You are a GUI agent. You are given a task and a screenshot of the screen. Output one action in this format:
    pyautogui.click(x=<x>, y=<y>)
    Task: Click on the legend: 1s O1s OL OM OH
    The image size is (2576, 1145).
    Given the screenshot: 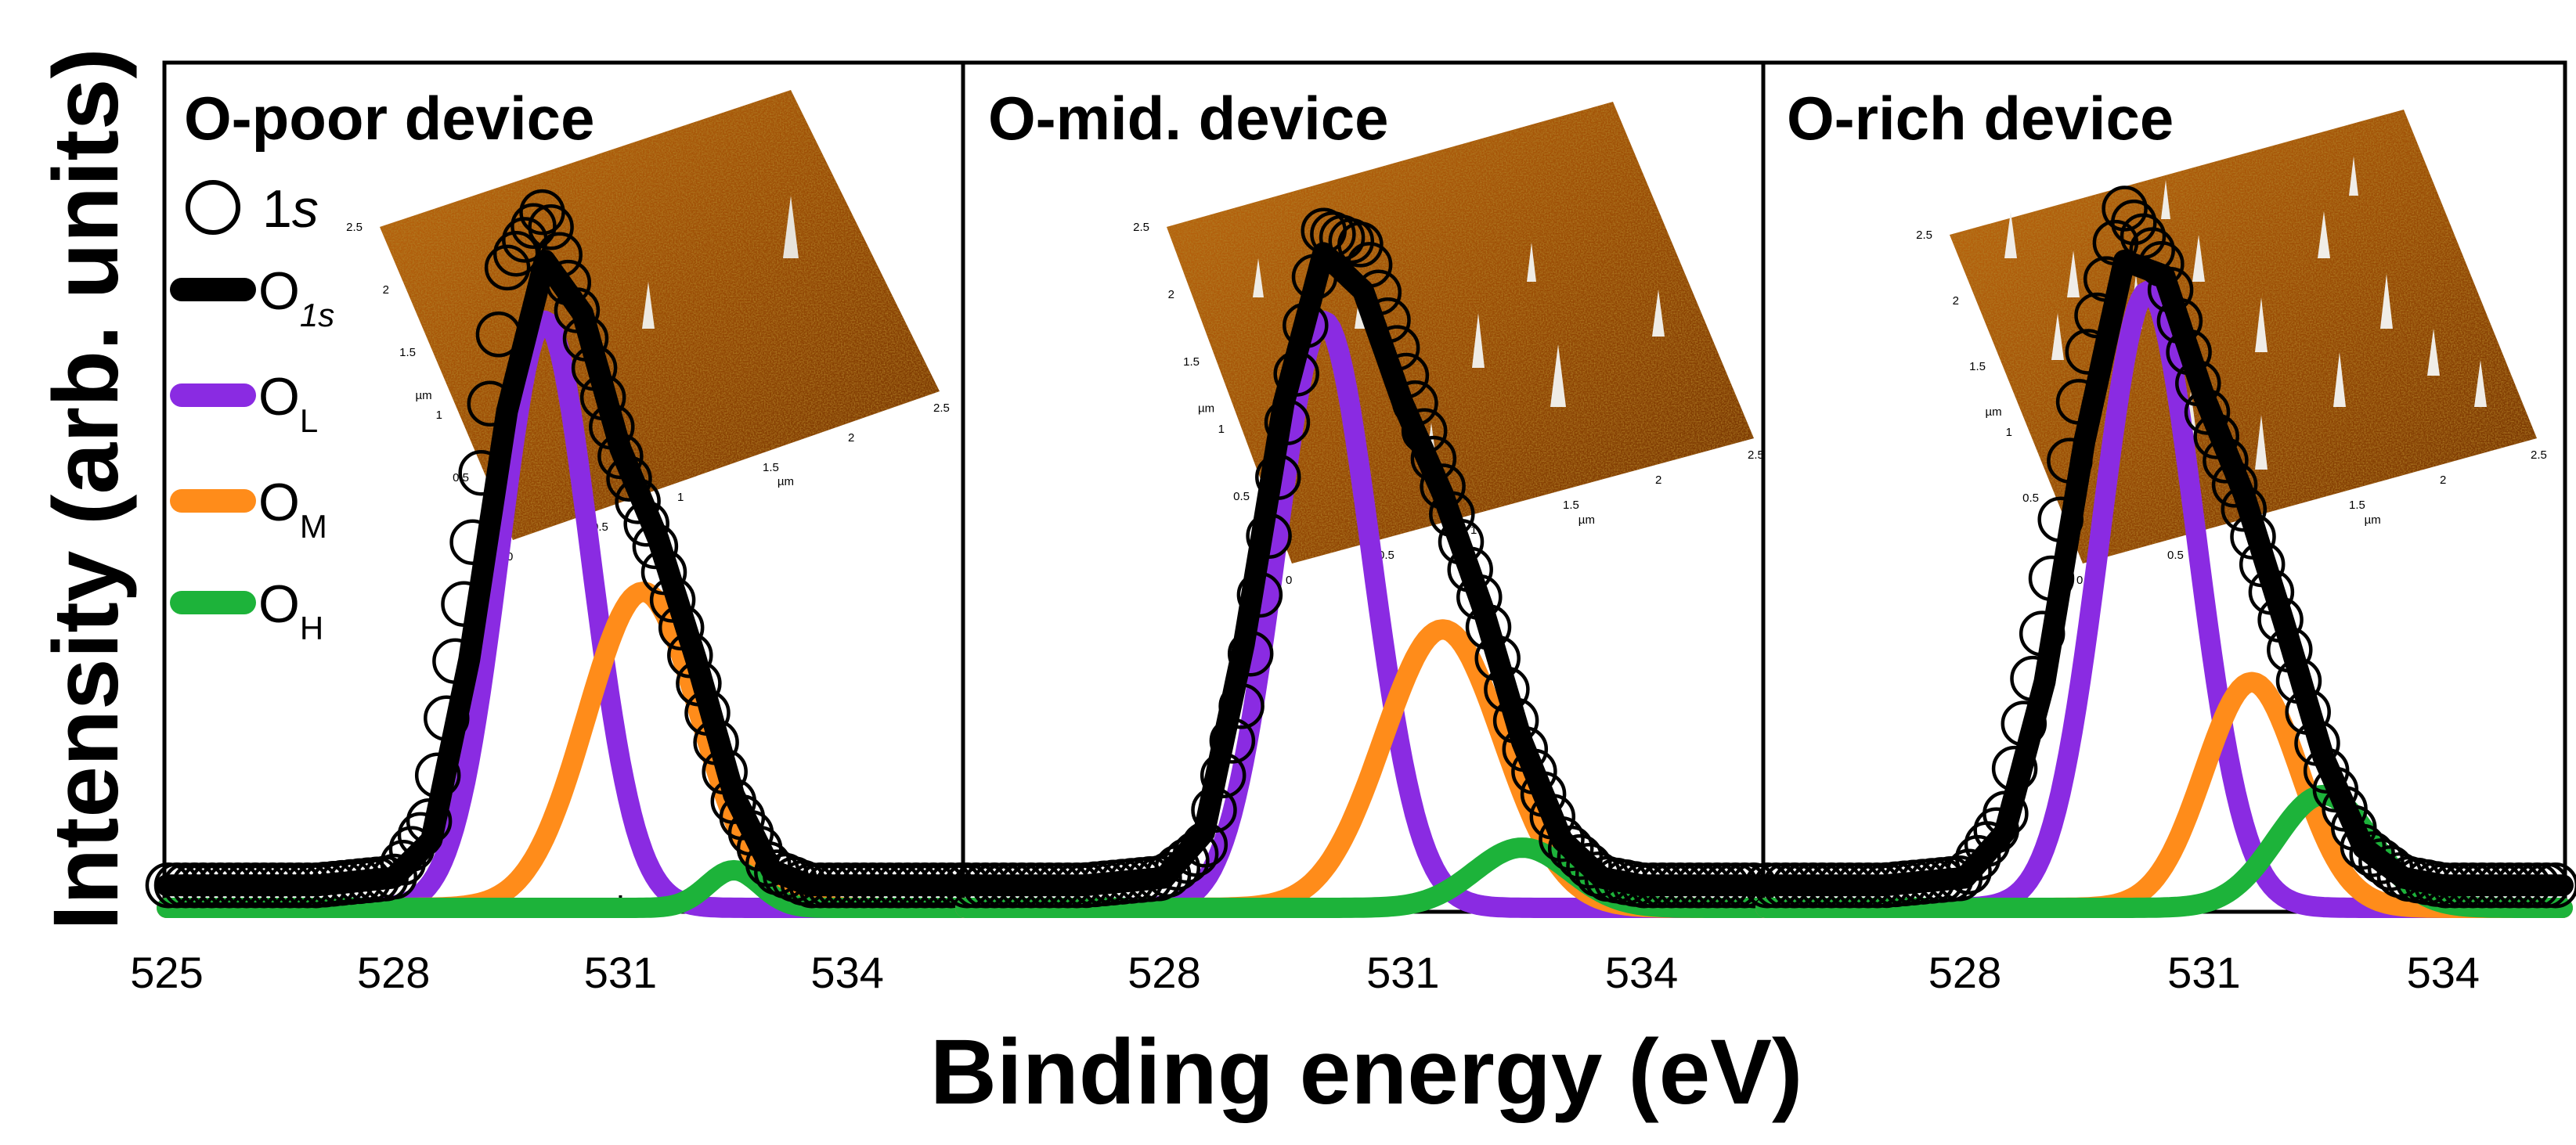 What is the action you would take?
    pyautogui.click(x=252, y=412)
    